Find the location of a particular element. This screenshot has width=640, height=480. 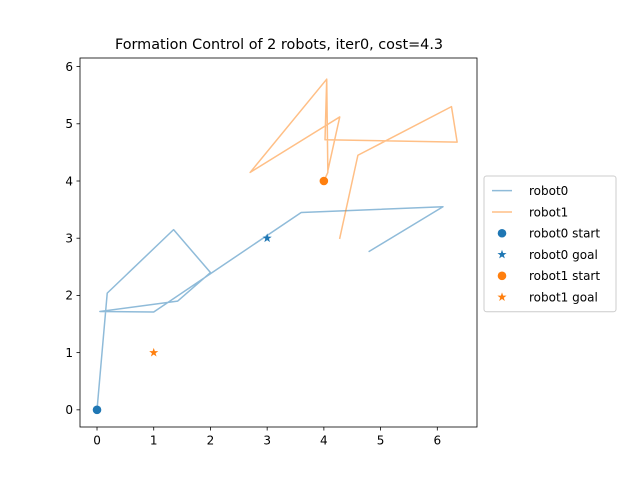

legend-label-robot1-start: robot1 start is located at coordinates (564, 276).